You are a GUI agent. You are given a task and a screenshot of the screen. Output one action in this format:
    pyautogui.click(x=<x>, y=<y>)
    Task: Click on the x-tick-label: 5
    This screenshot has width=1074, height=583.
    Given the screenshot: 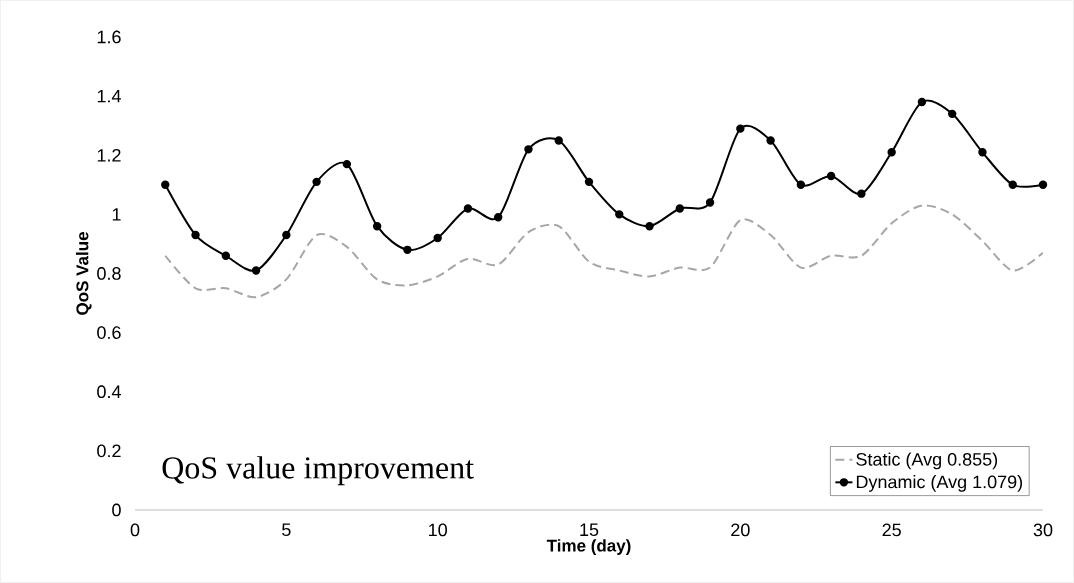 What is the action you would take?
    pyautogui.click(x=286, y=530)
    